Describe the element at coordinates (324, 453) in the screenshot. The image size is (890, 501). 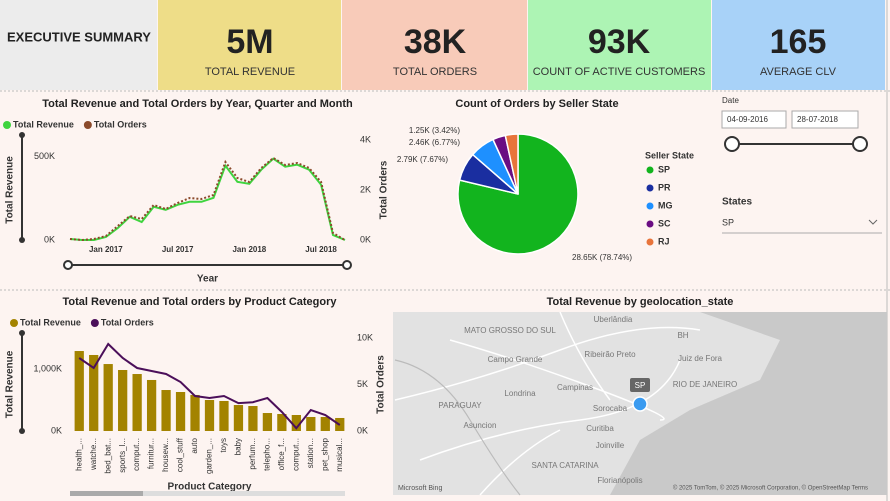
I see `x-tick-label: pet_shop` at that location.